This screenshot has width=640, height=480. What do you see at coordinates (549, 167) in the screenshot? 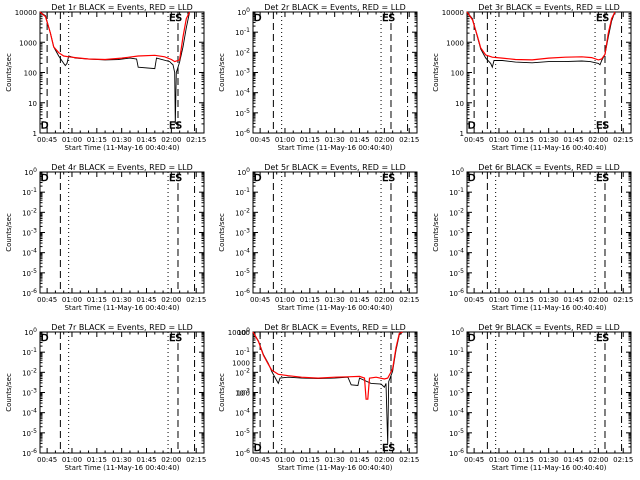
I see `panel-title: Det 6r BLACK = Events, RED = LLD` at bounding box center [549, 167].